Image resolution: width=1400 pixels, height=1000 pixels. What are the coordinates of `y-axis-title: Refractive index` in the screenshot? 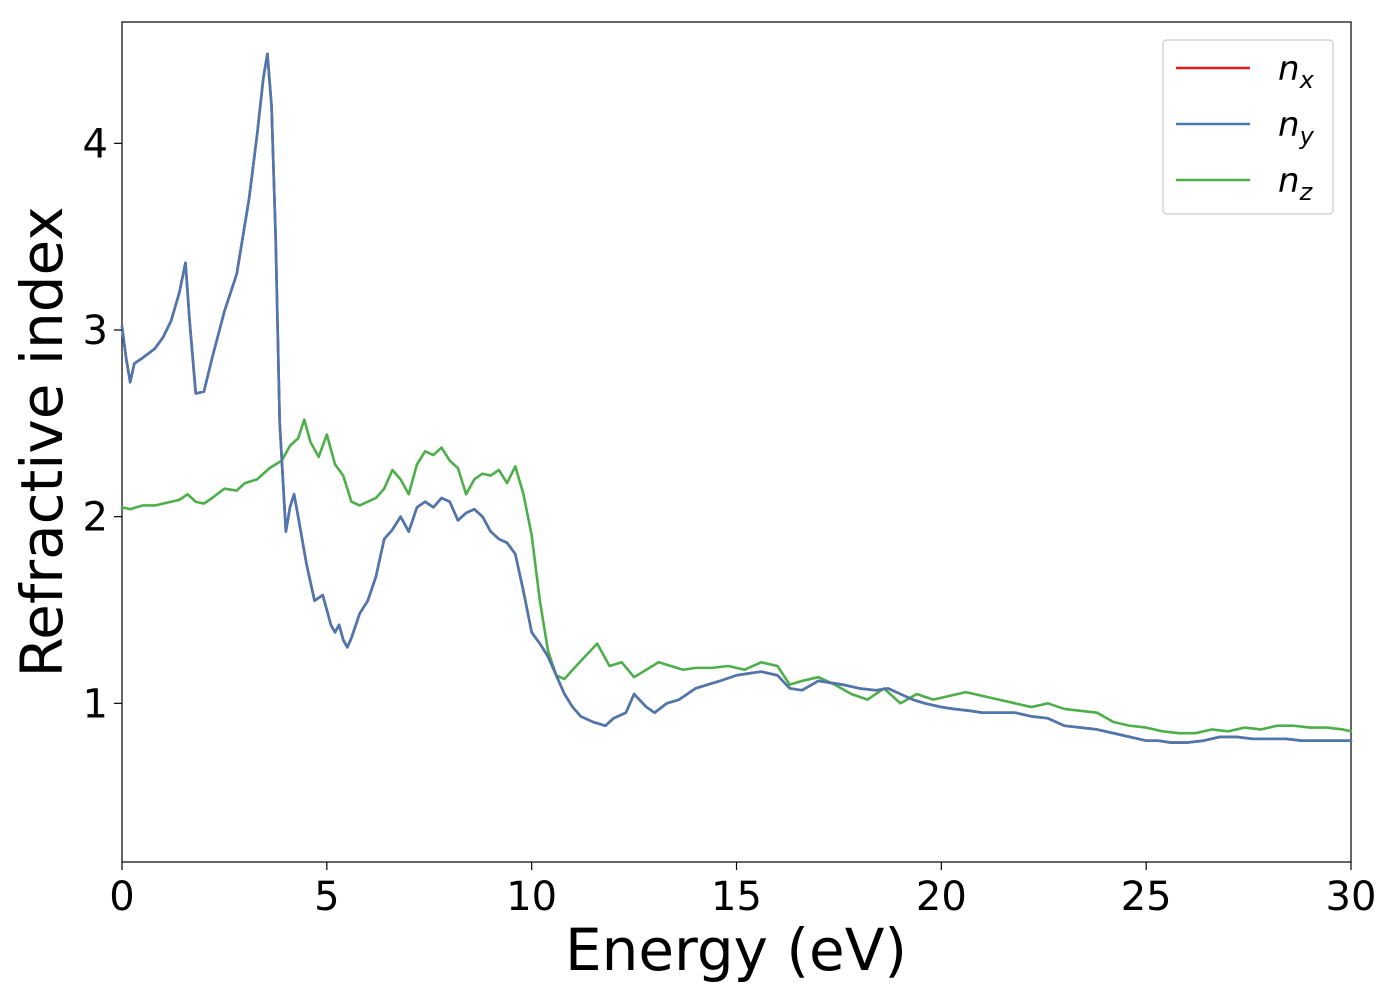 It's located at (42, 441).